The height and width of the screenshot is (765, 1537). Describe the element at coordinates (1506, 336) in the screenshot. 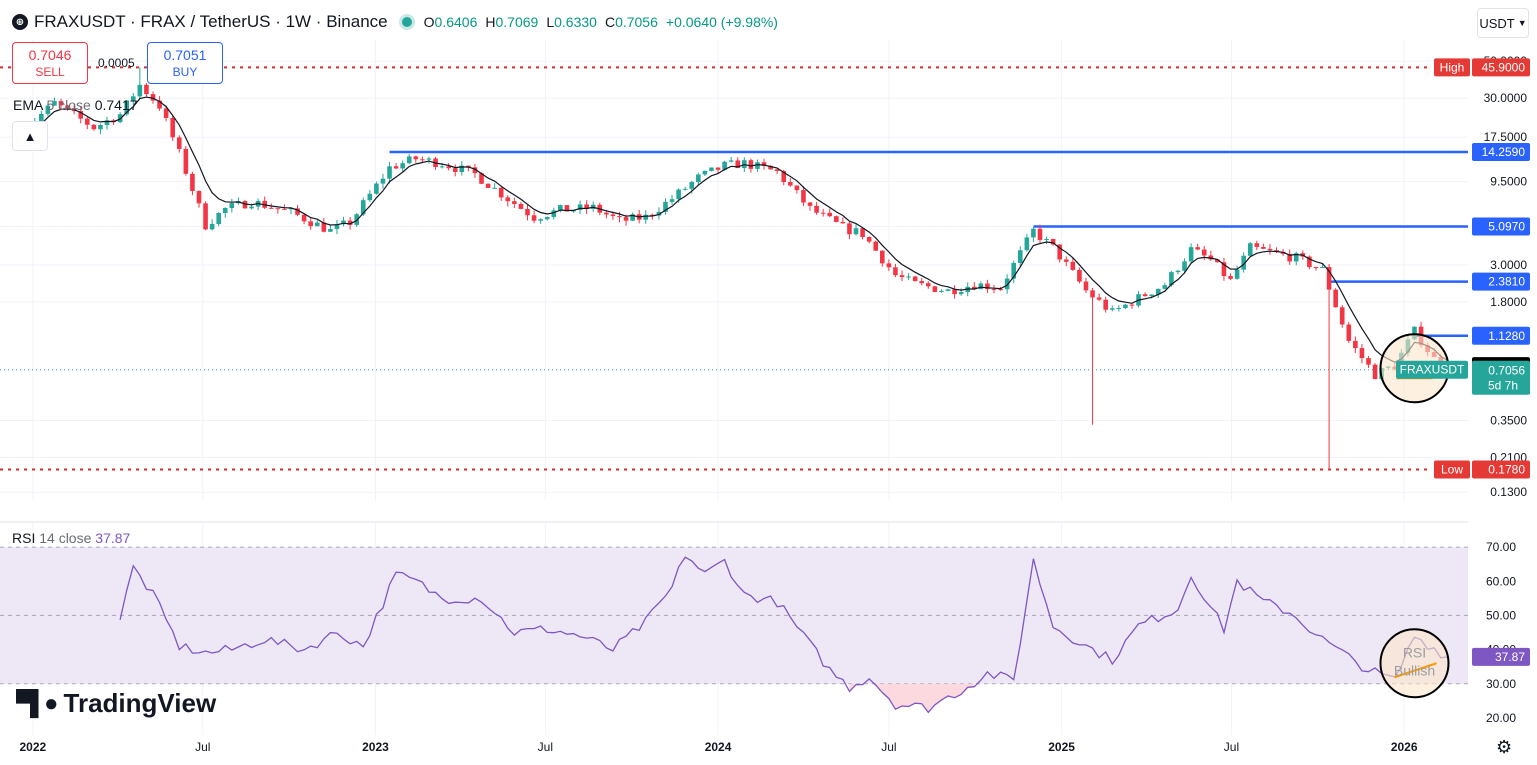

I see `level-price-badge: 1.1280` at that location.